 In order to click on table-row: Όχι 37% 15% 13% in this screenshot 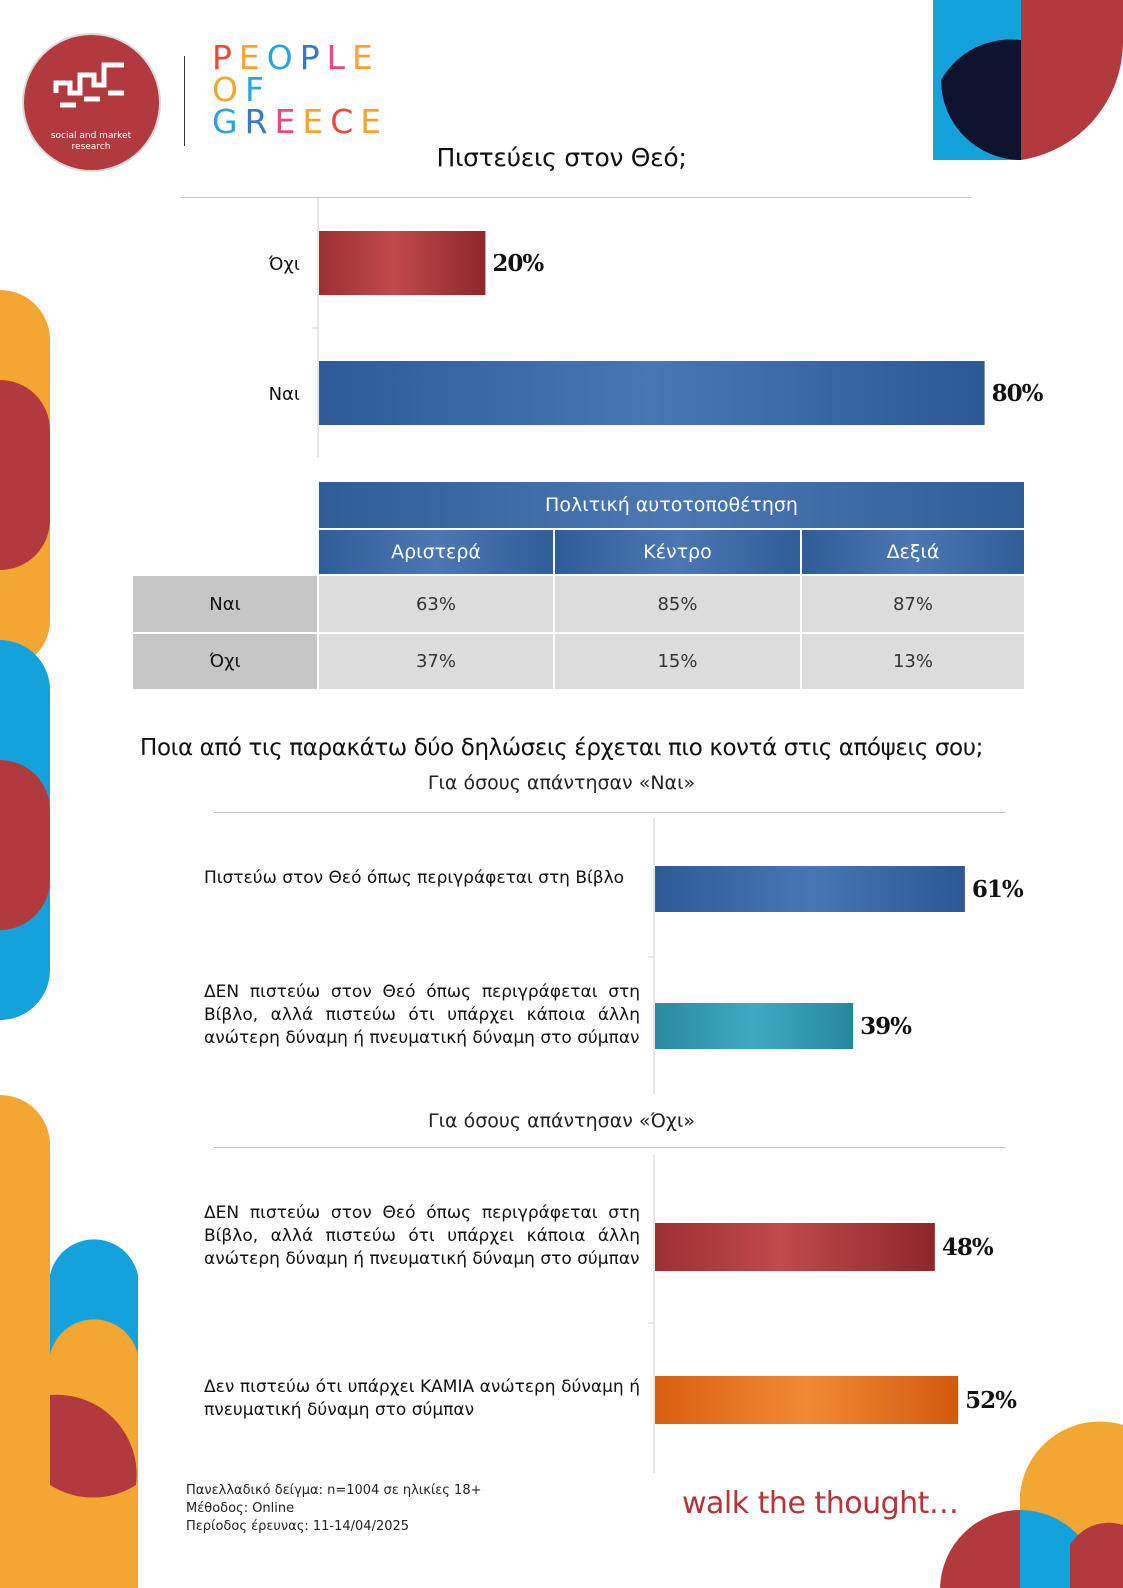, I will do `click(578, 661)`.